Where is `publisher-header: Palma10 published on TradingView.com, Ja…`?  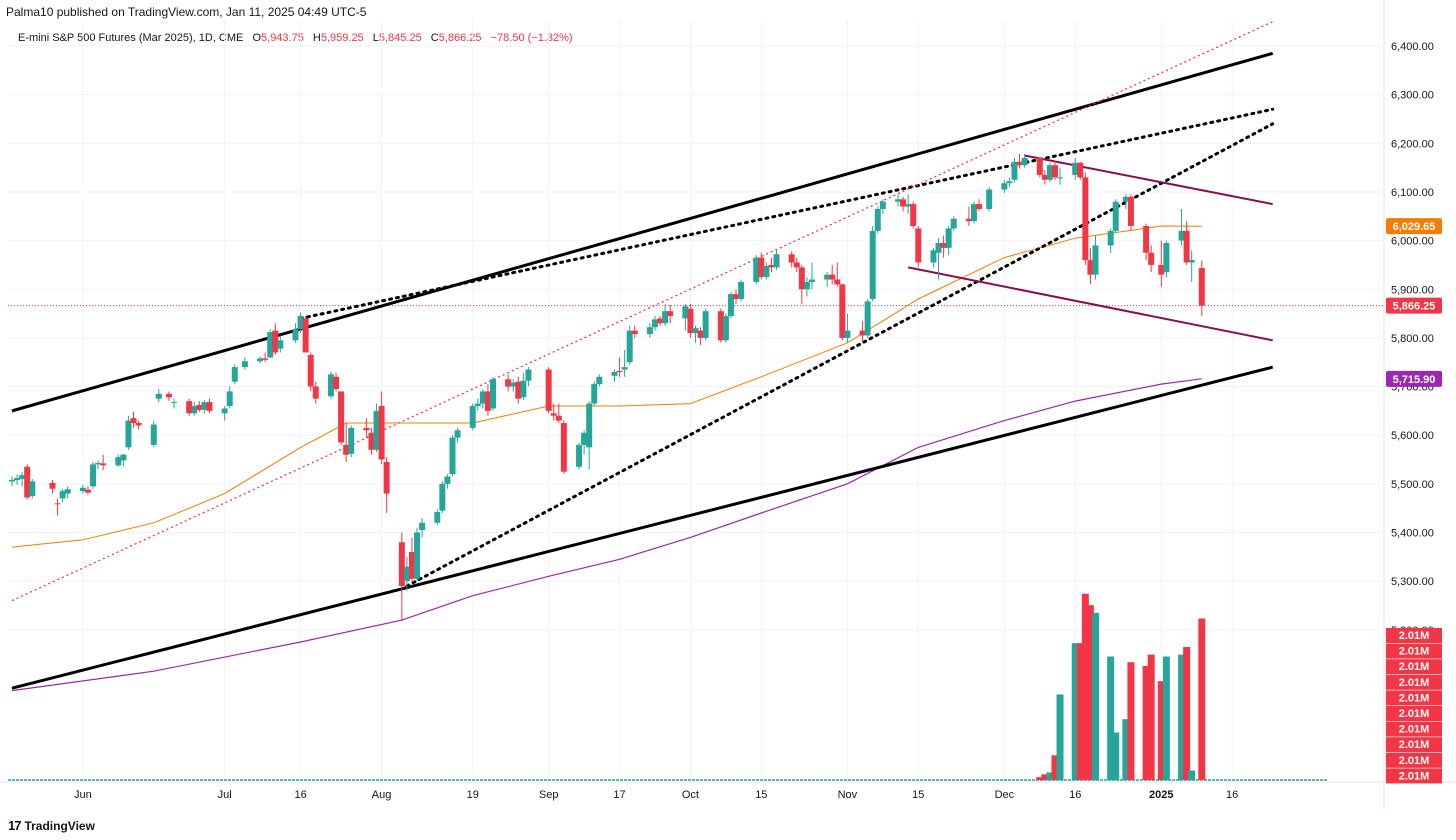 publisher-header: Palma10 published on TradingView.com, Ja… is located at coordinates (186, 12).